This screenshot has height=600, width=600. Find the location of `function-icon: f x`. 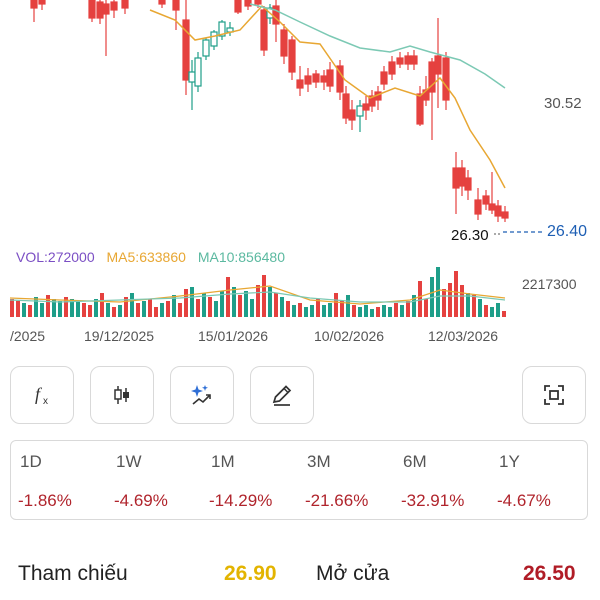

function-icon: f x is located at coordinates (41, 395).